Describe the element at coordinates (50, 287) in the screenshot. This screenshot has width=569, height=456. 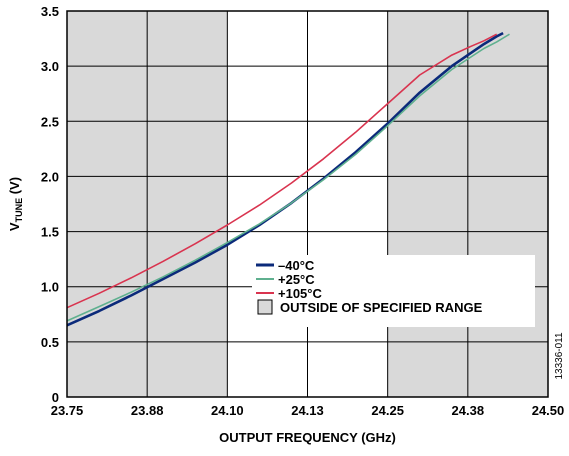
I see `y-tick-label: 1.0` at that location.